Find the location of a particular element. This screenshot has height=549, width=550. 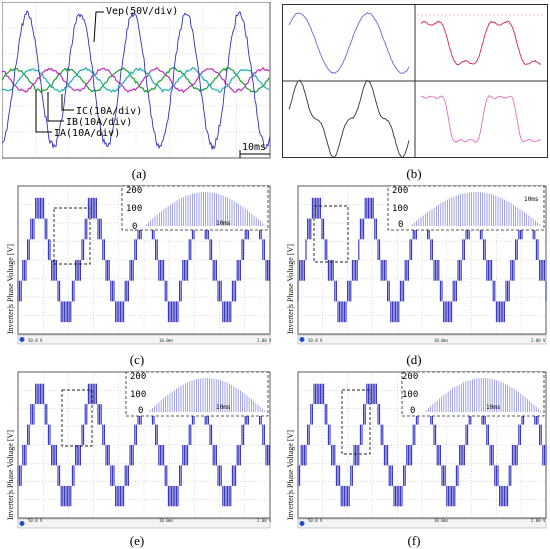

inset-tick-0-c: 0 is located at coordinates (135, 227).